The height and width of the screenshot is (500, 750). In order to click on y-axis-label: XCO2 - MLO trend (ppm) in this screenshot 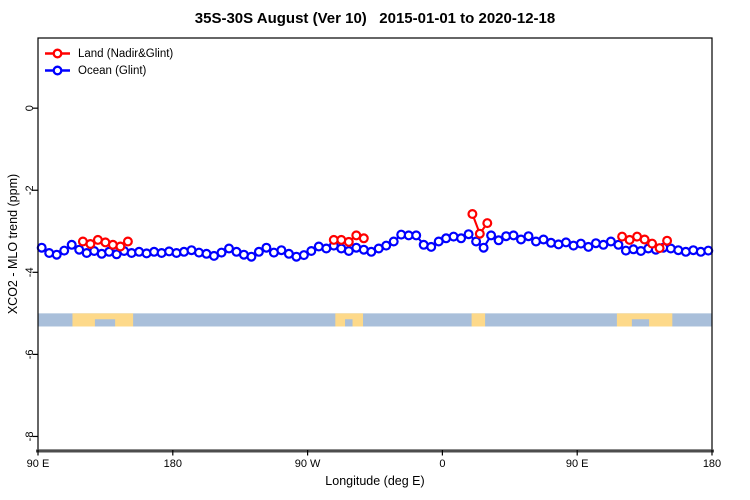, I will do `click(13, 244)`.